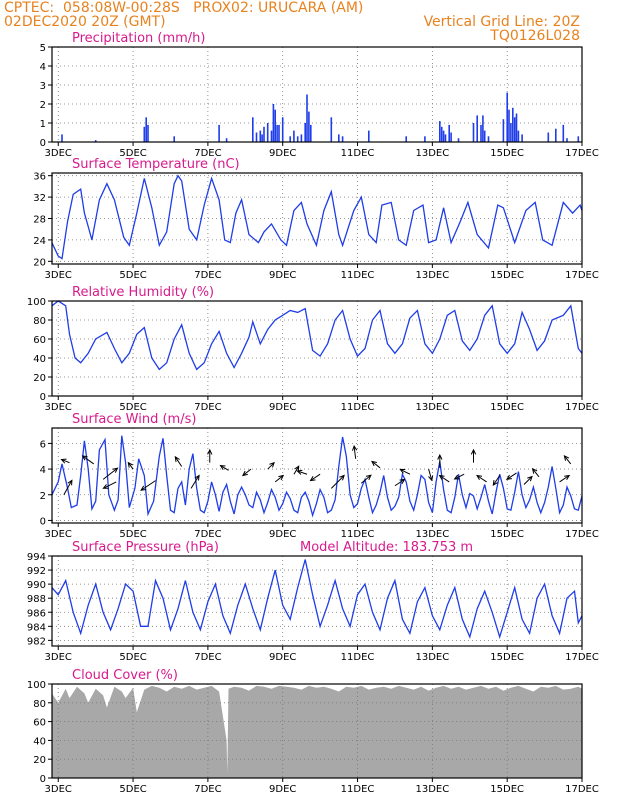 Image resolution: width=618 pixels, height=800 pixels. What do you see at coordinates (358, 407) in the screenshot?
I see `rh-xtick-label: 11DEC` at bounding box center [358, 407].